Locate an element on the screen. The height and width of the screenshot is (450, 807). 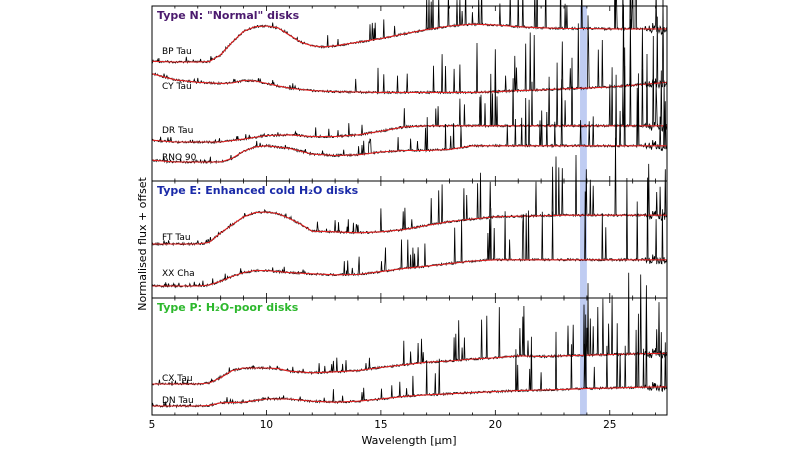
source-label: CY Tau is located at coordinates (177, 87).